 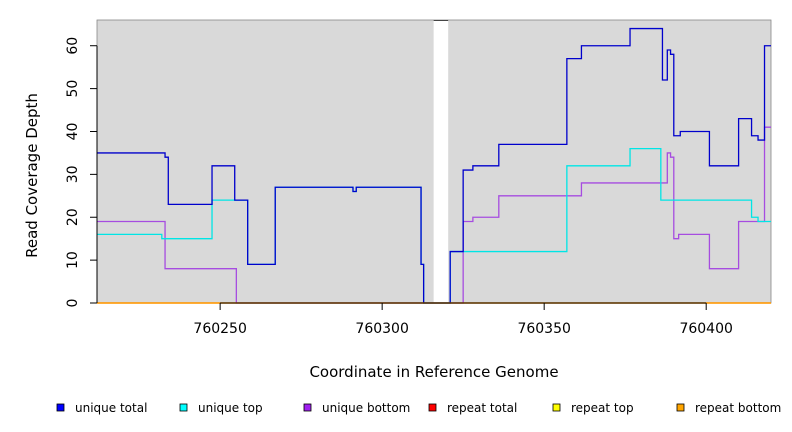 I want to click on legend-label: repeat top, so click(x=602, y=408).